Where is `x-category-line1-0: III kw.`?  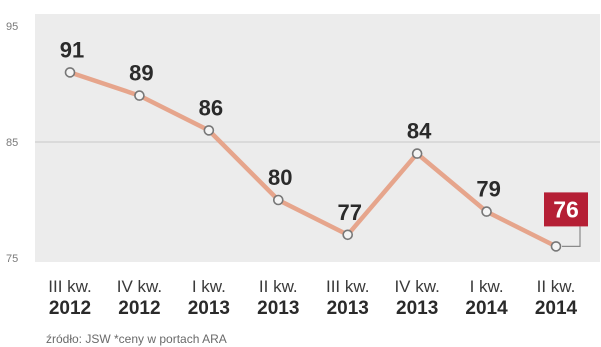 x-category-line1-0: III kw. is located at coordinates (69, 286).